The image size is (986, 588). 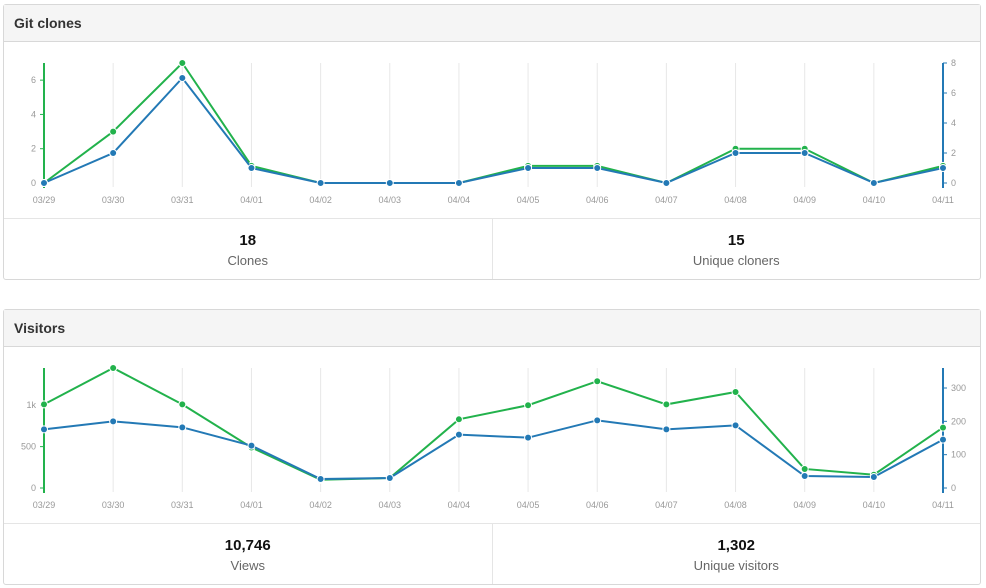 I want to click on stat-views: 10,746 Views, so click(x=248, y=554).